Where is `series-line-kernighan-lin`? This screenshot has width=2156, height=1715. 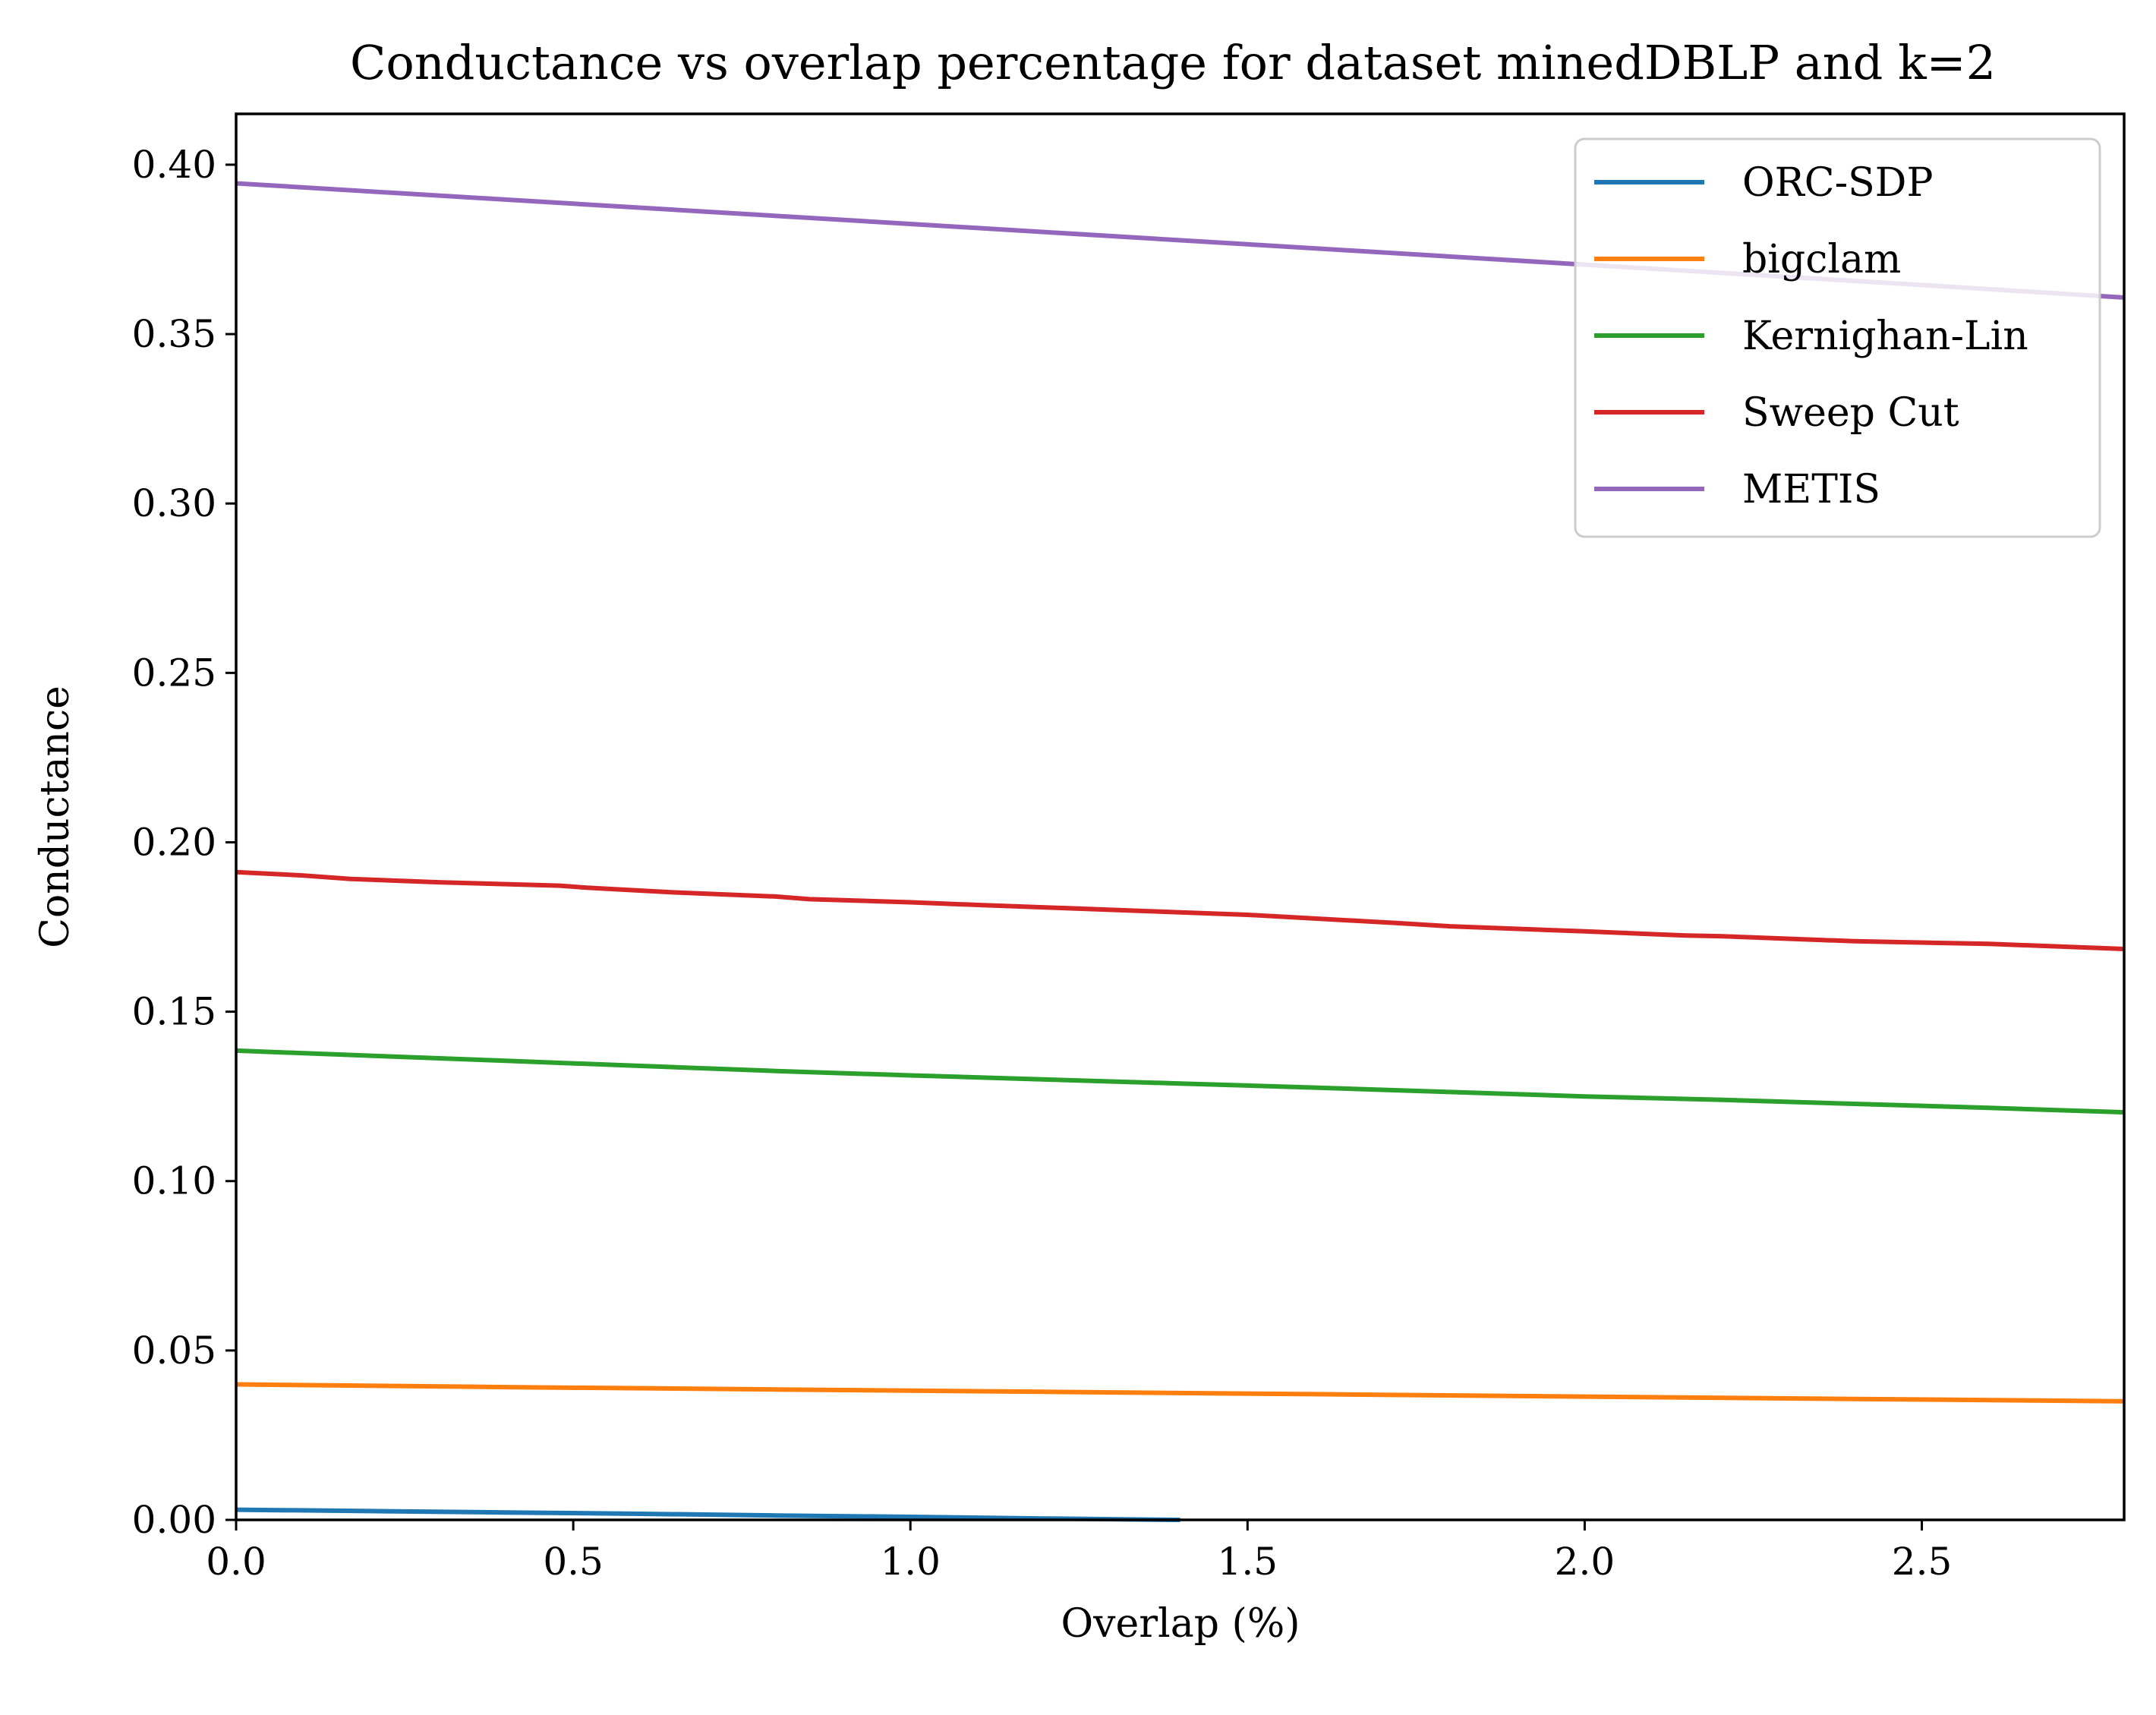 series-line-kernighan-lin is located at coordinates (1180, 1082).